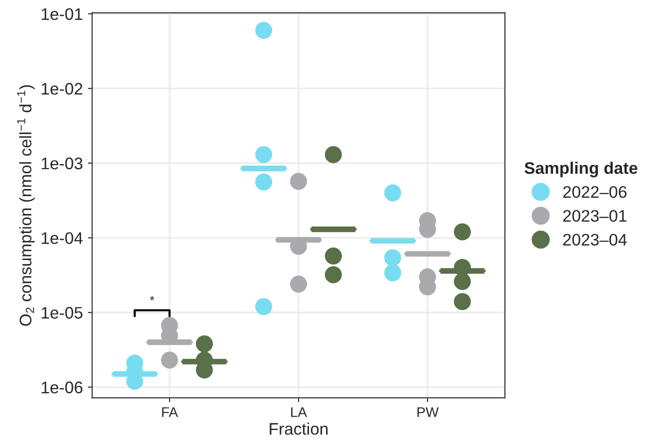  What do you see at coordinates (152, 298) in the screenshot?
I see `annotation: *` at bounding box center [152, 298].